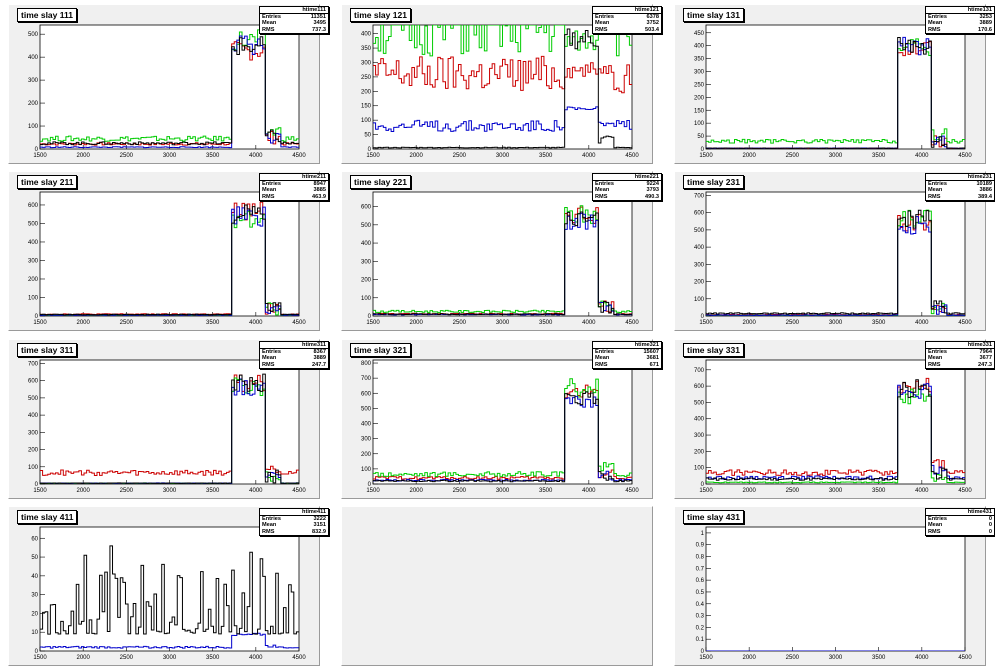 Image resolution: width=995 pixels, height=671 pixels. What do you see at coordinates (319, 23) in the screenshot?
I see `stats-mean-value: 3495` at bounding box center [319, 23].